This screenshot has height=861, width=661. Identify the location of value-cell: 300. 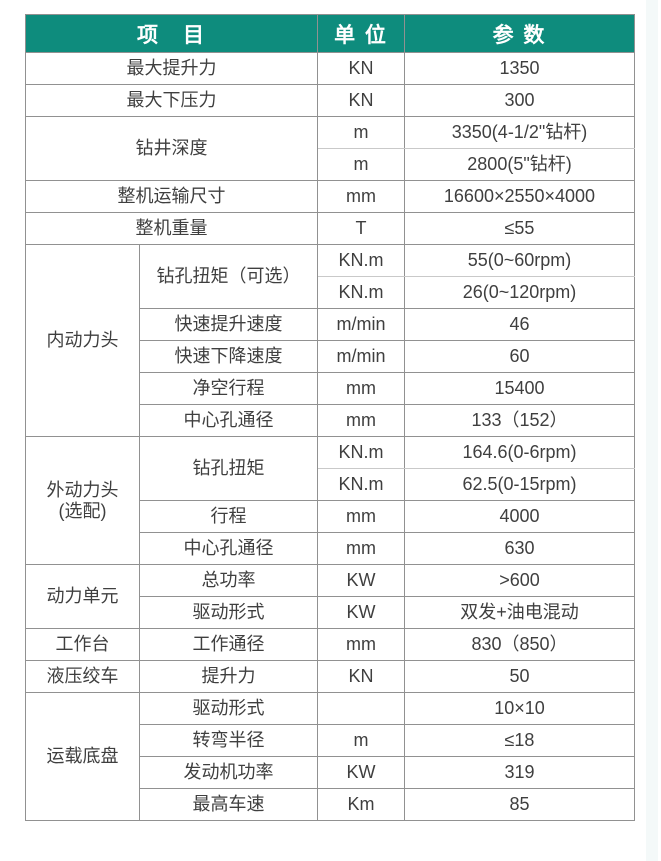
(519, 100).